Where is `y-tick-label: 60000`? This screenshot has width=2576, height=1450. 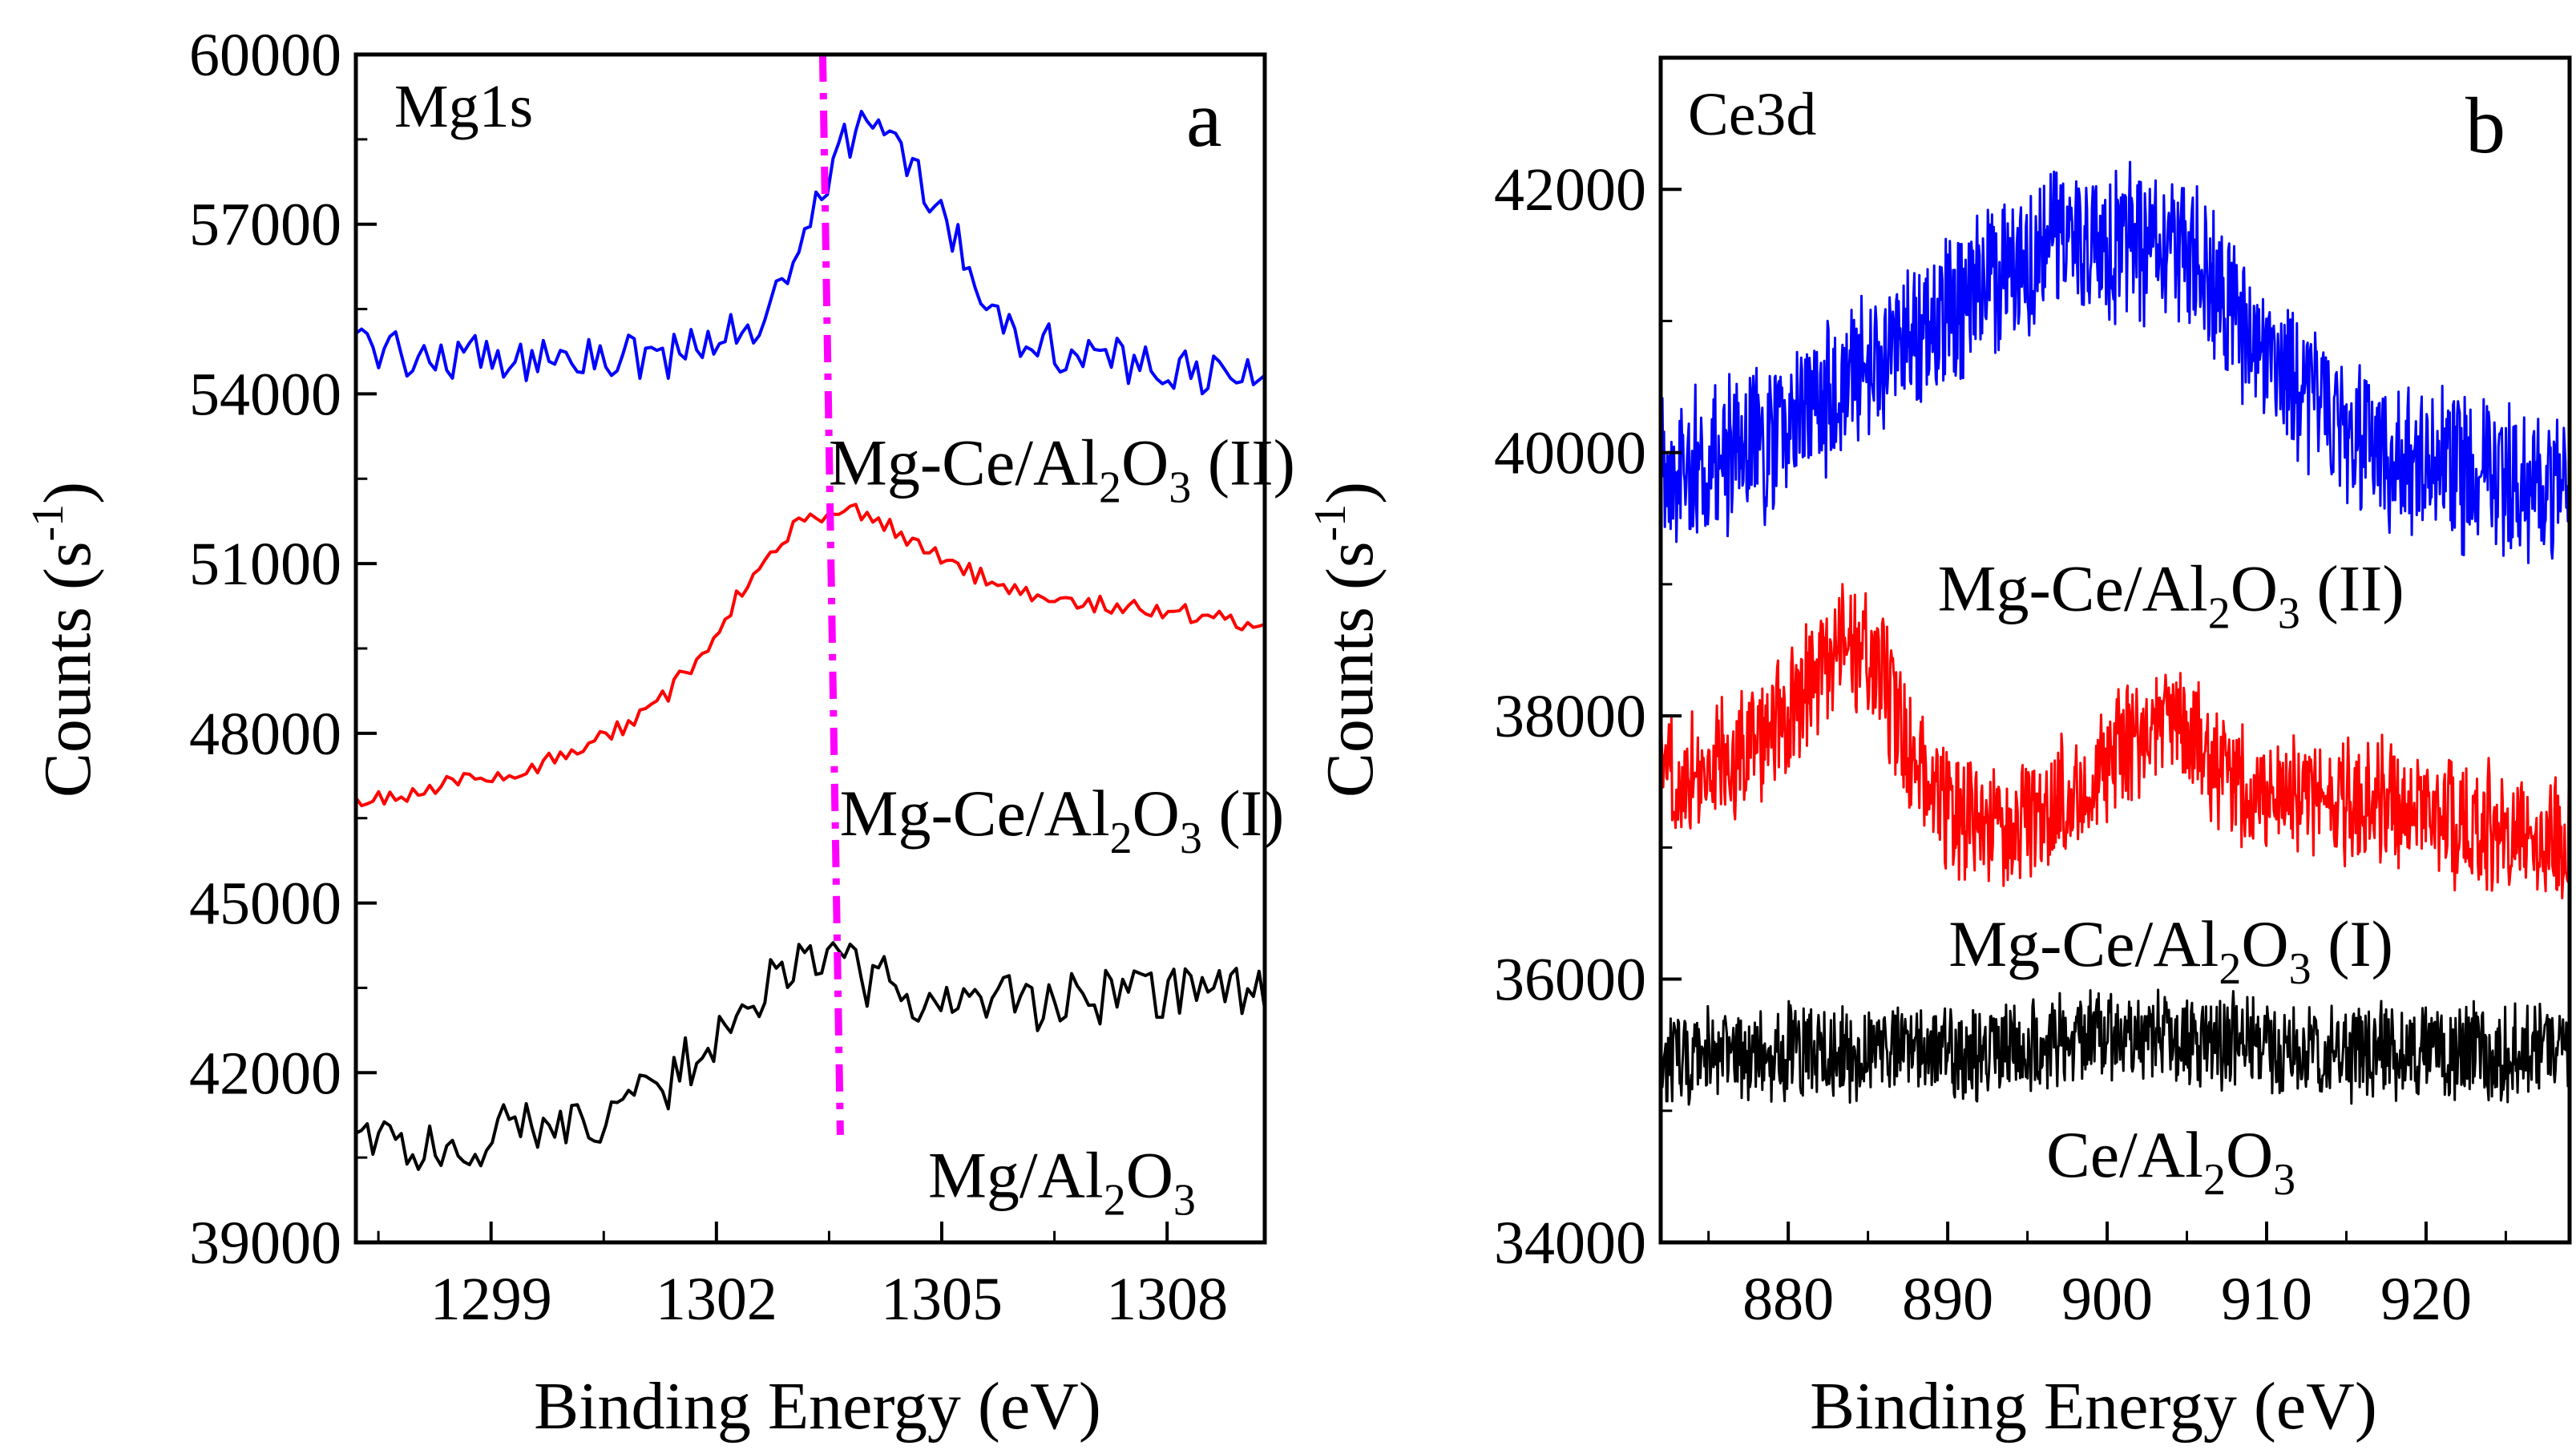 y-tick-label: 60000 is located at coordinates (265, 55).